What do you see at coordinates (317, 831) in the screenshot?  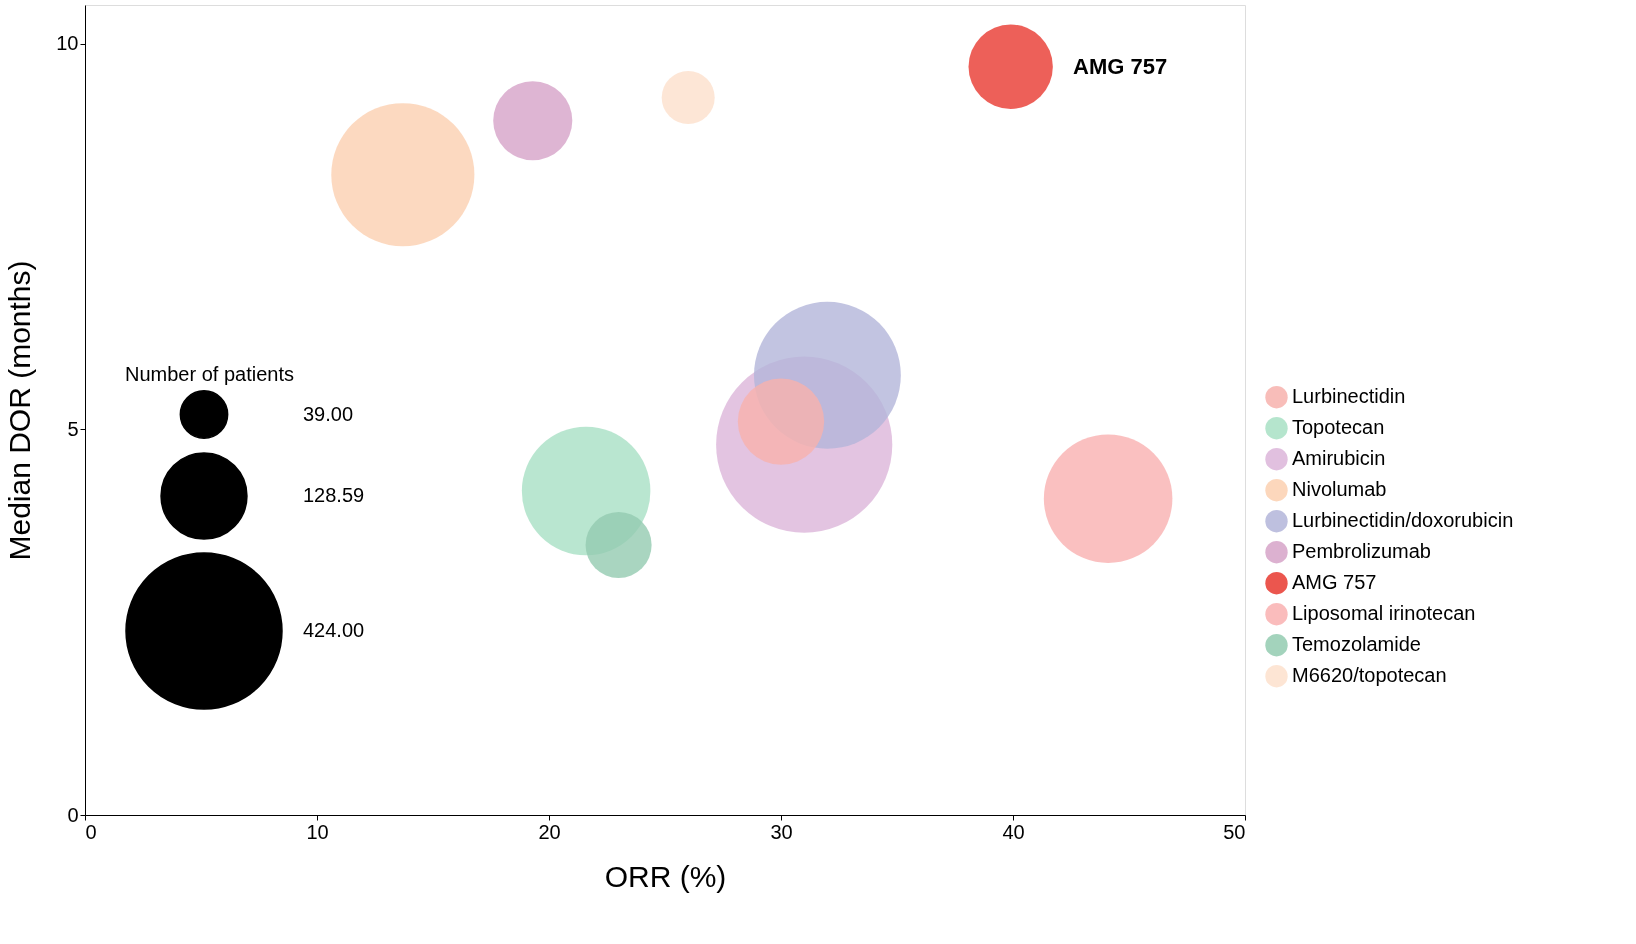 I see `x-tick-label: 10` at bounding box center [317, 831].